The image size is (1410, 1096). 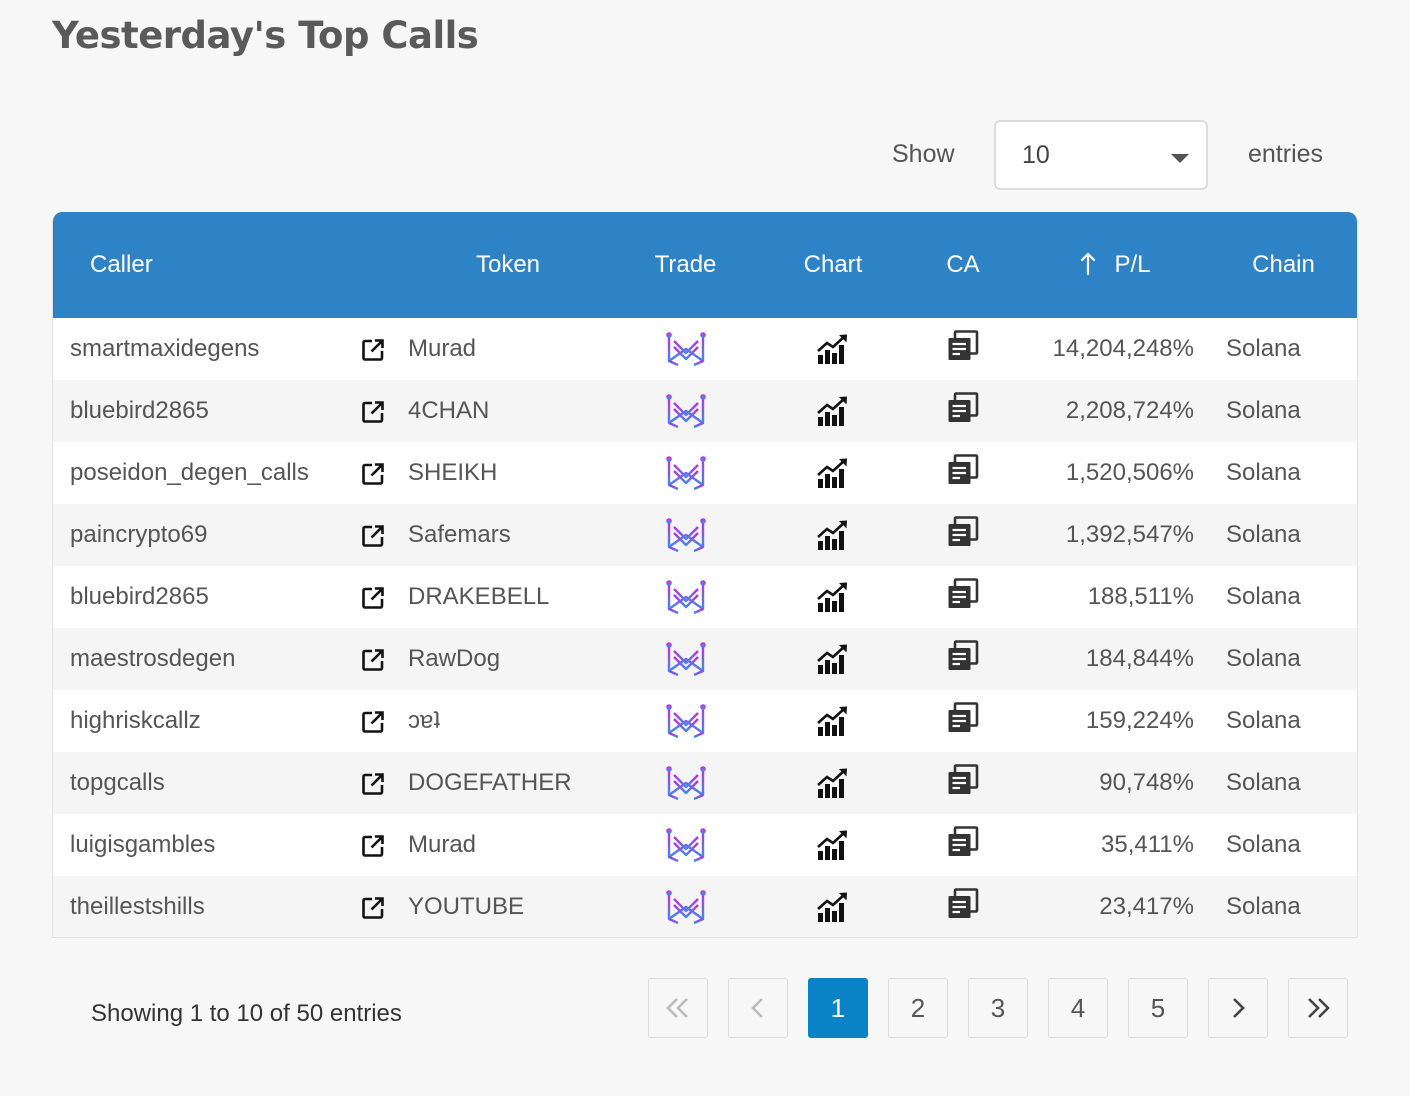 What do you see at coordinates (442, 348) in the screenshot?
I see `token-name: Murad` at bounding box center [442, 348].